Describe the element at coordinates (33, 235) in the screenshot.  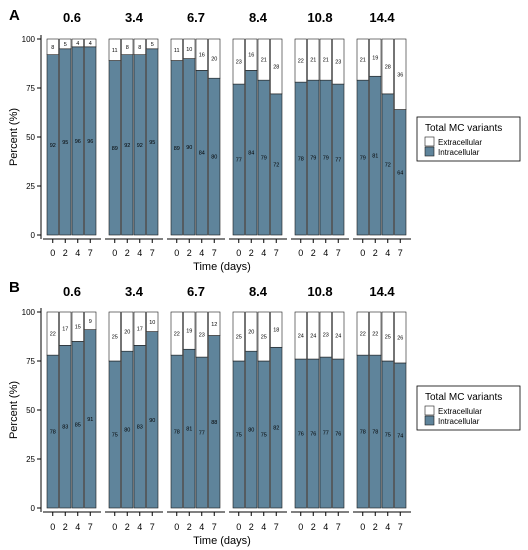
I see `y-tick-label: 0` at that location.